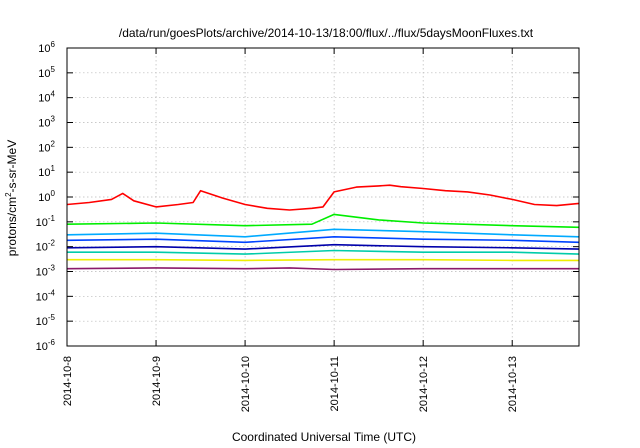 Image resolution: width=640 pixels, height=448 pixels. Describe the element at coordinates (424, 384) in the screenshot. I see `x-tick-label: 2014-10-12` at that location.